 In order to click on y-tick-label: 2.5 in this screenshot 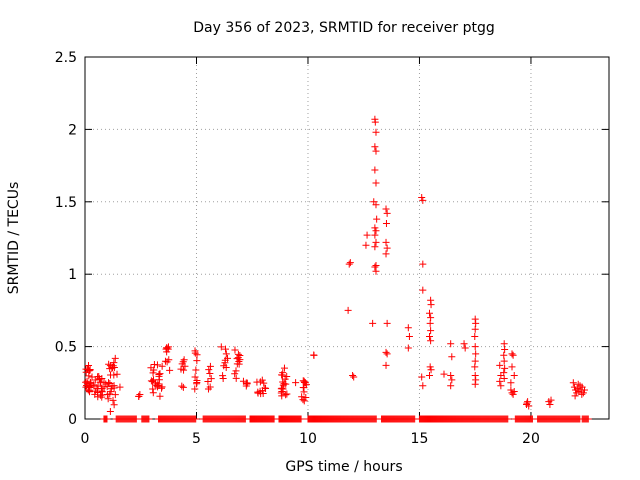, I will do `click(66, 58)`.